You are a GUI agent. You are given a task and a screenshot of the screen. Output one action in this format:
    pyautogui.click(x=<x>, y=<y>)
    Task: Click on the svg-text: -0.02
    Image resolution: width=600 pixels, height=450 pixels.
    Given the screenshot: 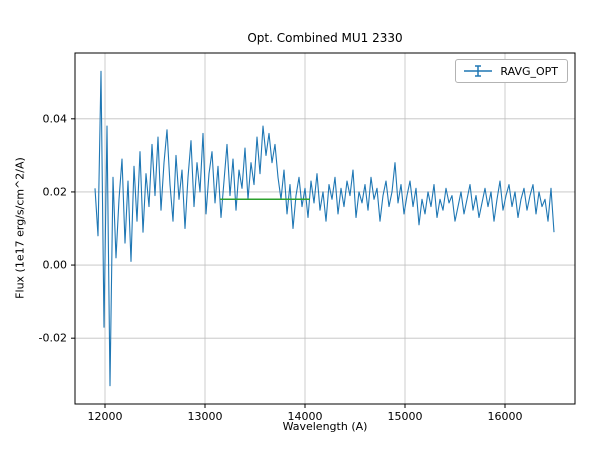 What is the action you would take?
    pyautogui.click(x=53, y=338)
    